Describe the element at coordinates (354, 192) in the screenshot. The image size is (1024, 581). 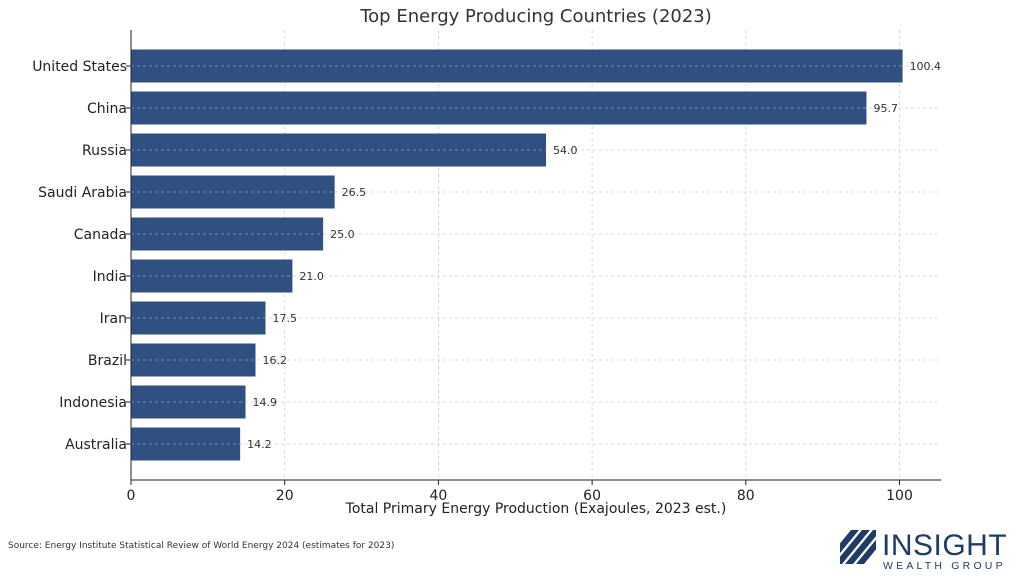
I see `bar-value-label: 26.5` at that location.